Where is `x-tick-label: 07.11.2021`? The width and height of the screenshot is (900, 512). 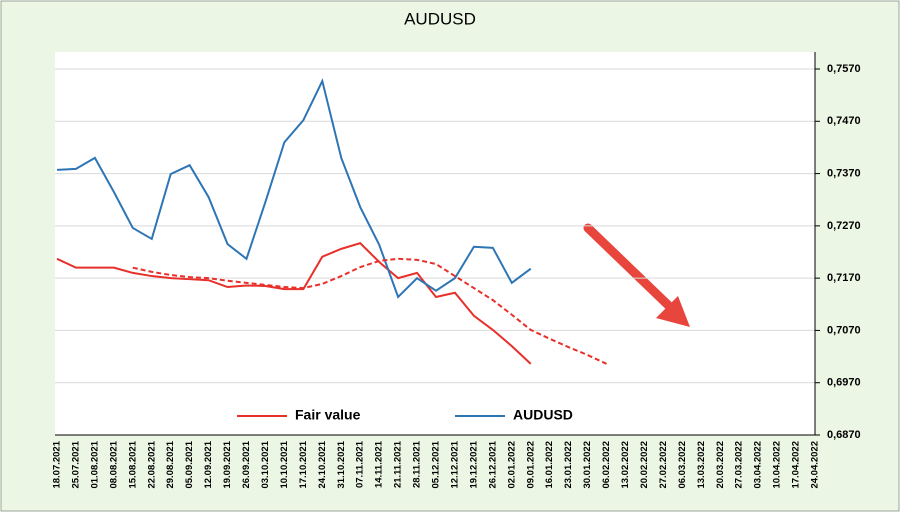
x-tick-label: 07.11.2021 is located at coordinates (360, 464).